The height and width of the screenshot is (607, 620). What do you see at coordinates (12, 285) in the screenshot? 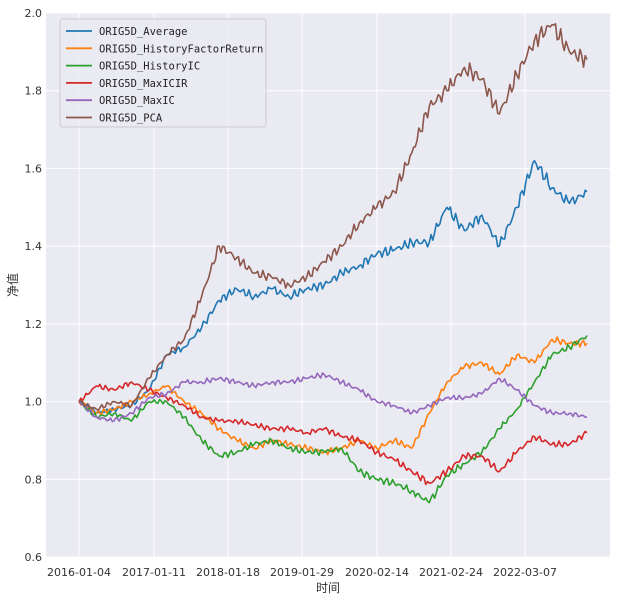
I see `y-axis-label: 净值` at bounding box center [12, 285].